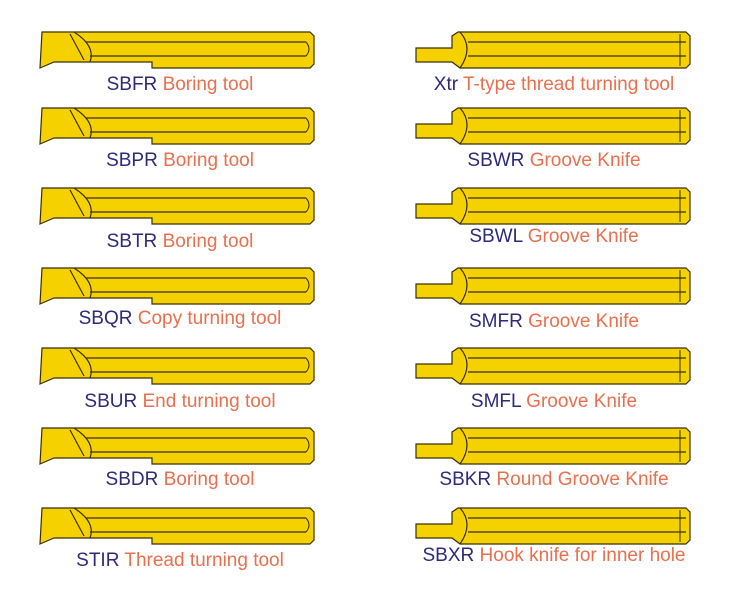 This screenshot has width=750, height=600. What do you see at coordinates (179, 287) in the screenshot?
I see `tool-illustration-sbqr` at bounding box center [179, 287].